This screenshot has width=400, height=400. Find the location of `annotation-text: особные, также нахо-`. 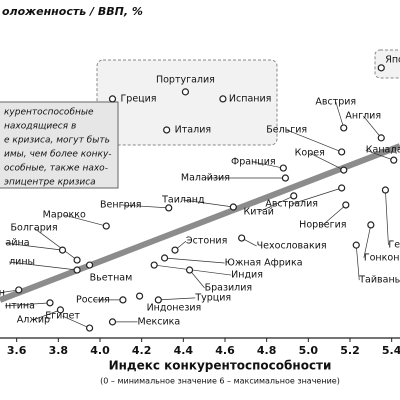

annotation-text: особные, также нахо- is located at coordinates (56, 169).